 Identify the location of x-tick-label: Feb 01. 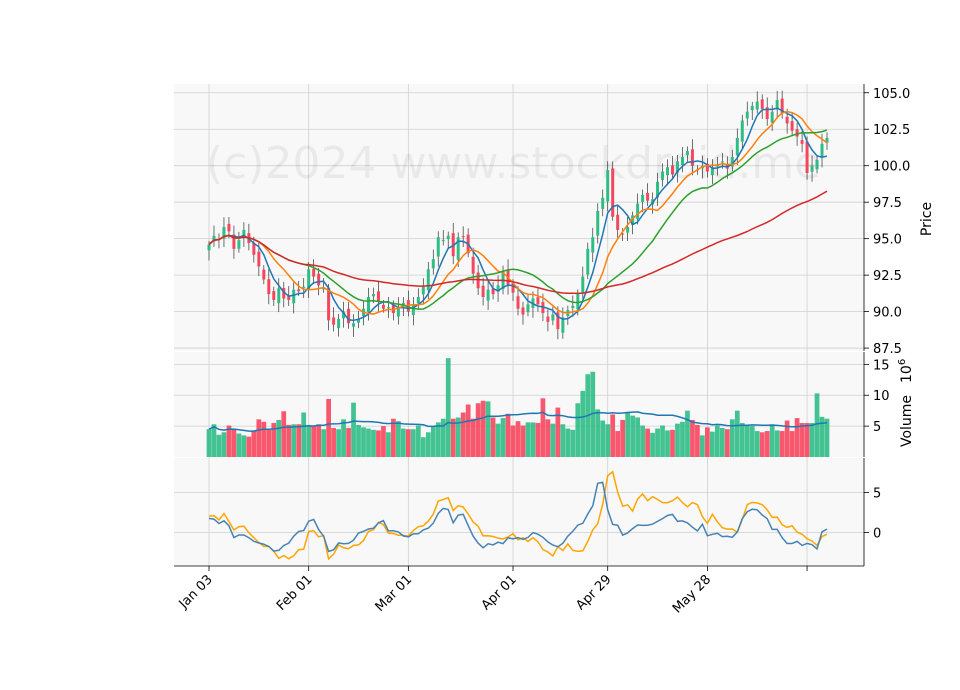
(295, 593).